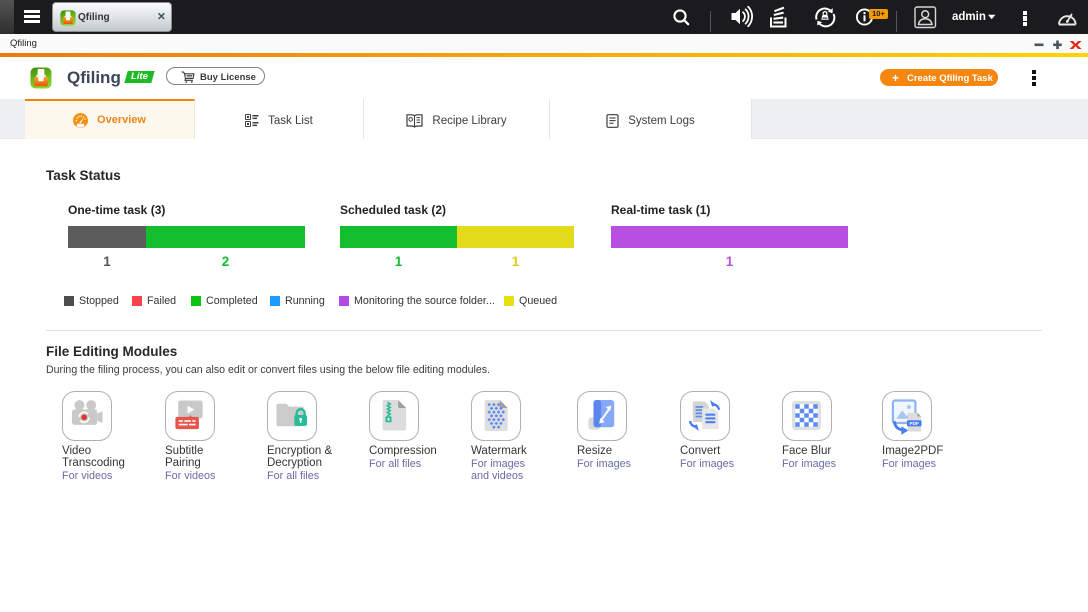  What do you see at coordinates (915, 423) in the screenshot?
I see `svg-text: PDF` at bounding box center [915, 423].